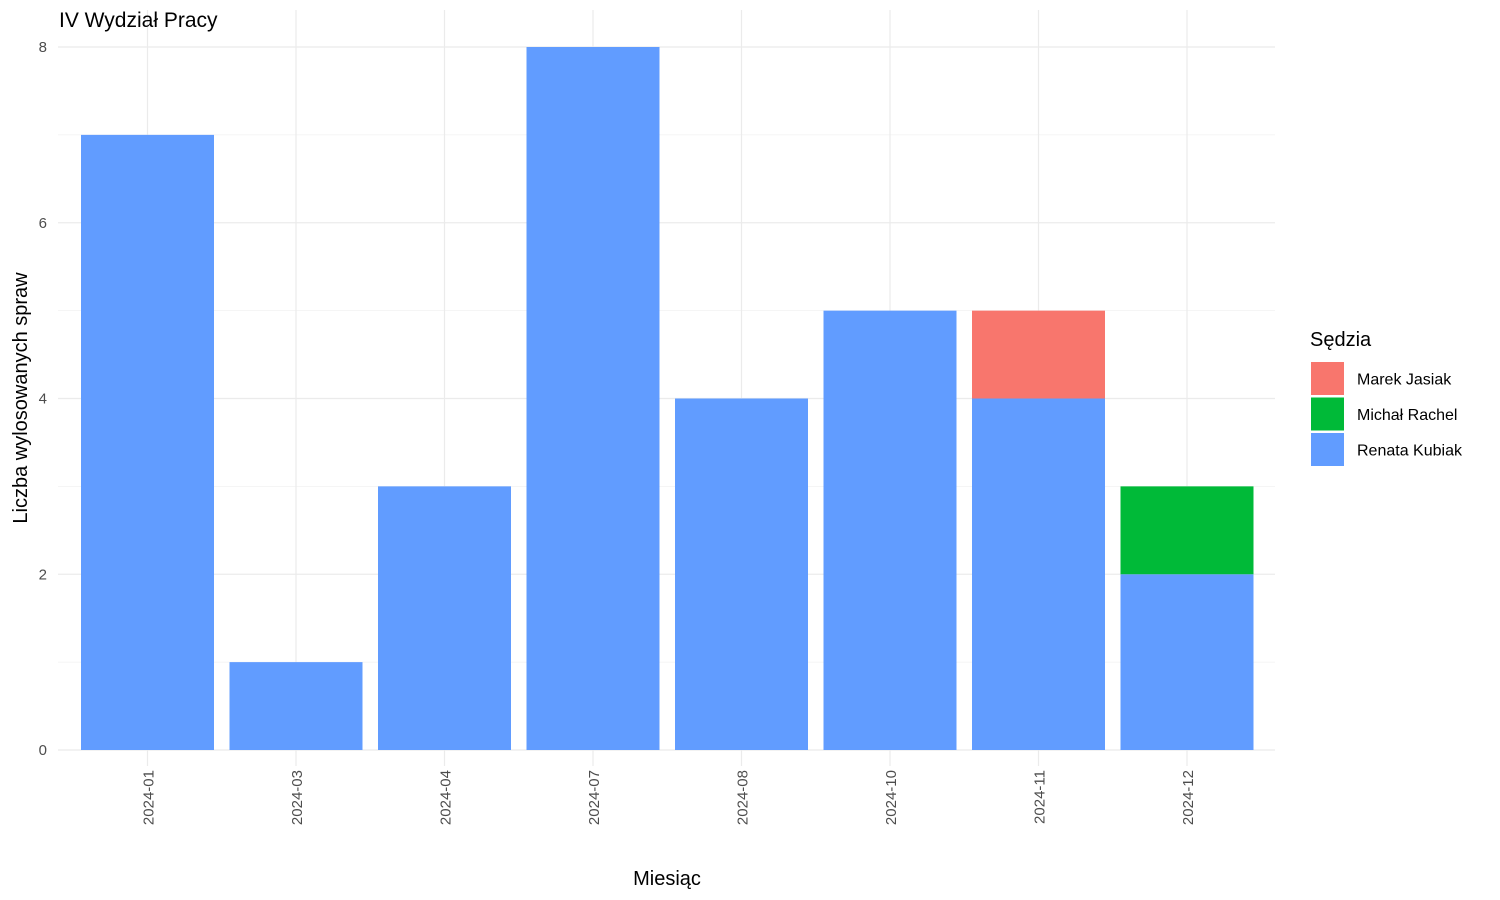 Image resolution: width=1500 pixels, height=900 pixels. What do you see at coordinates (21, 398) in the screenshot?
I see `y-axis-title: Liczba wylosowanych spraw` at bounding box center [21, 398].